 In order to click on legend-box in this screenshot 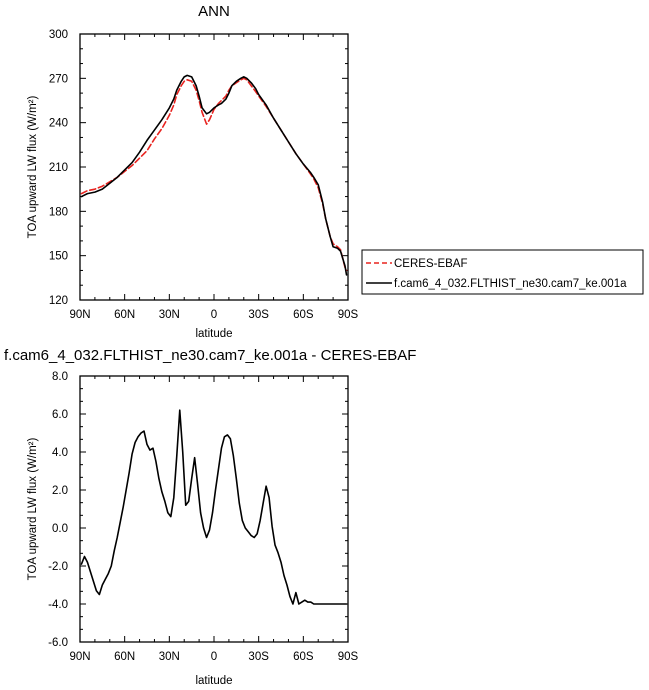, I will do `click(502, 272)`.